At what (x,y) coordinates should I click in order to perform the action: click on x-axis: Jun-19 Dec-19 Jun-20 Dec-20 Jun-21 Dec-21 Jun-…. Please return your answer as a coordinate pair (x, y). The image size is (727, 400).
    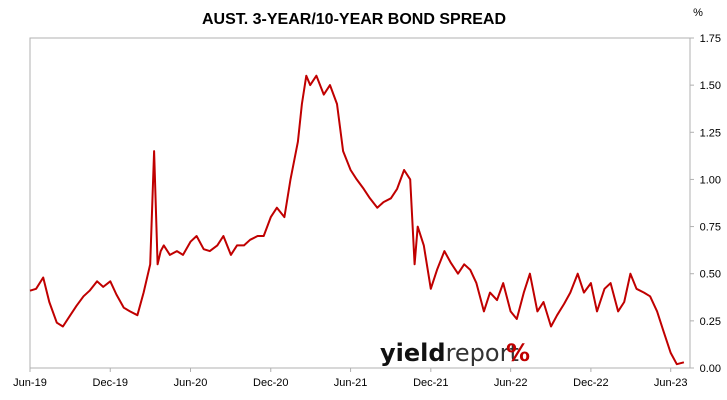
    Looking at the image, I should click on (350, 378).